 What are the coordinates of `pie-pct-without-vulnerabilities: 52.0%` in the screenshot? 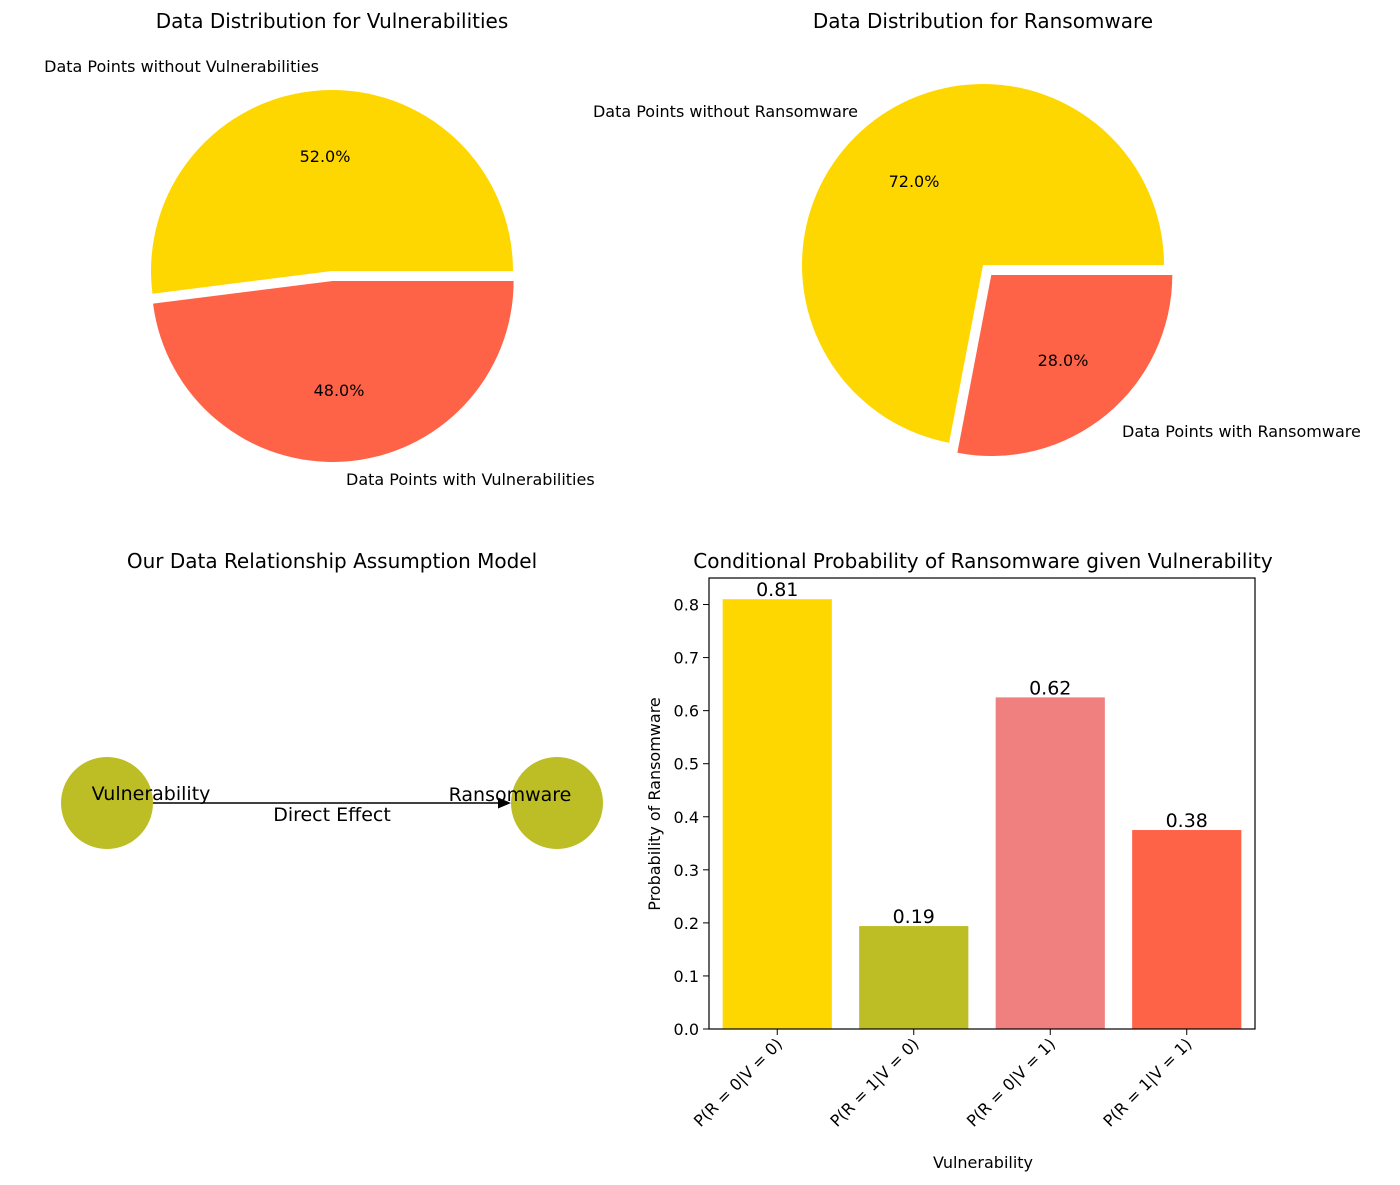 It's located at (325, 156).